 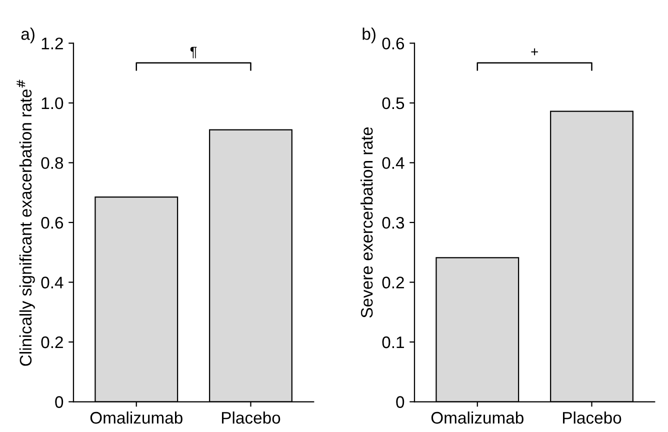 What do you see at coordinates (369, 36) in the screenshot?
I see `text: b)` at bounding box center [369, 36].